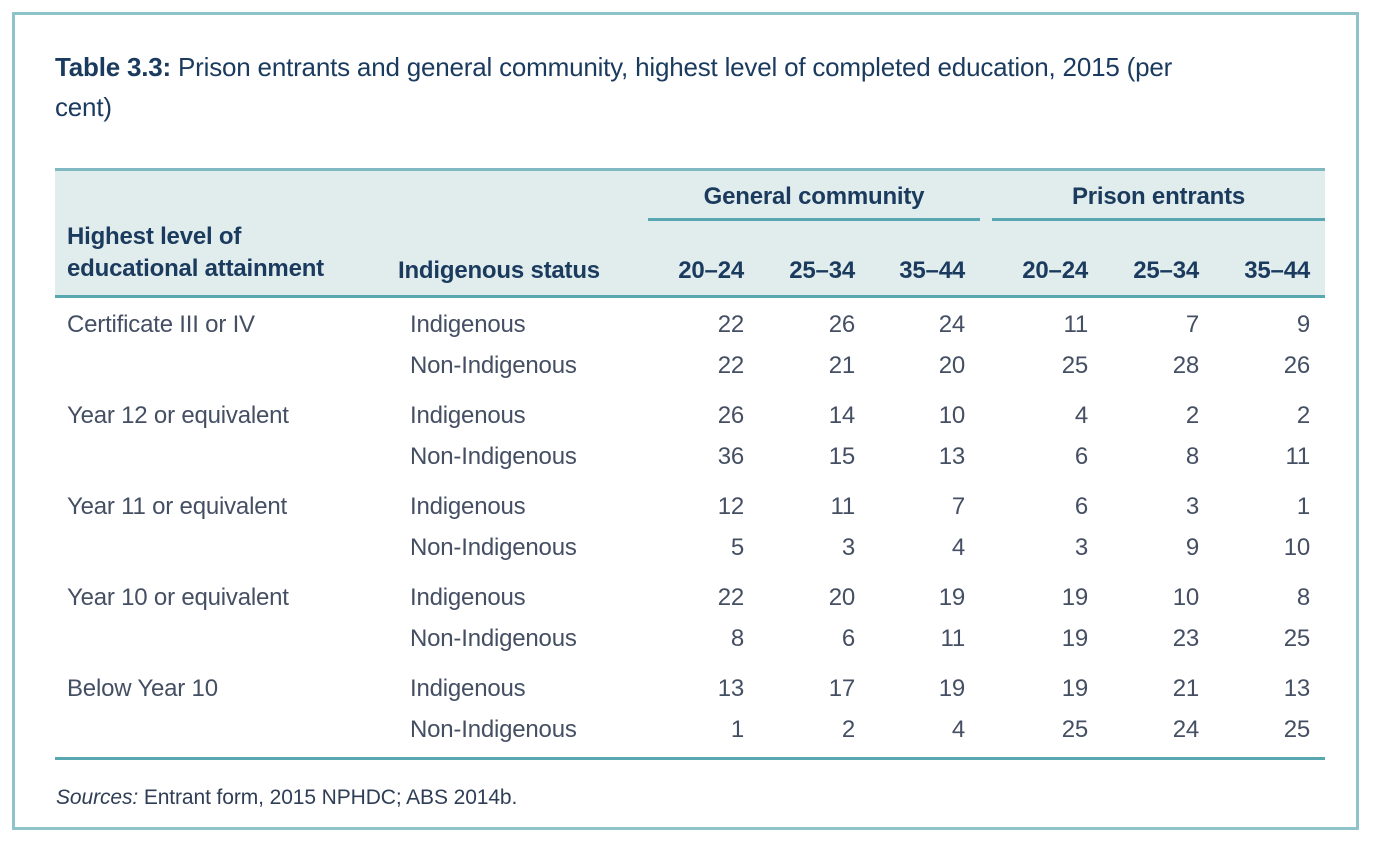  Describe the element at coordinates (1296, 366) in the screenshot. I see `cell-prison-value: 26` at that location.